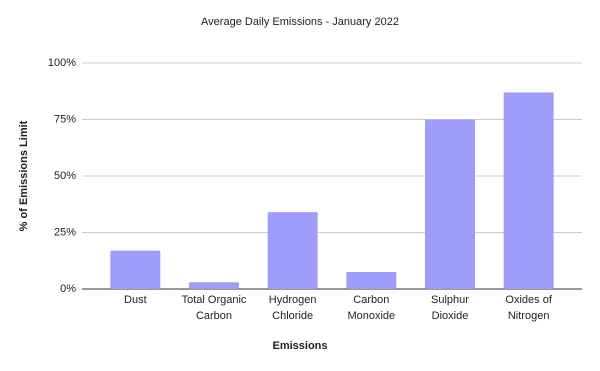 This screenshot has height=371, width=600. Describe the element at coordinates (65, 119) in the screenshot. I see `y-tick-label: 75%` at that location.